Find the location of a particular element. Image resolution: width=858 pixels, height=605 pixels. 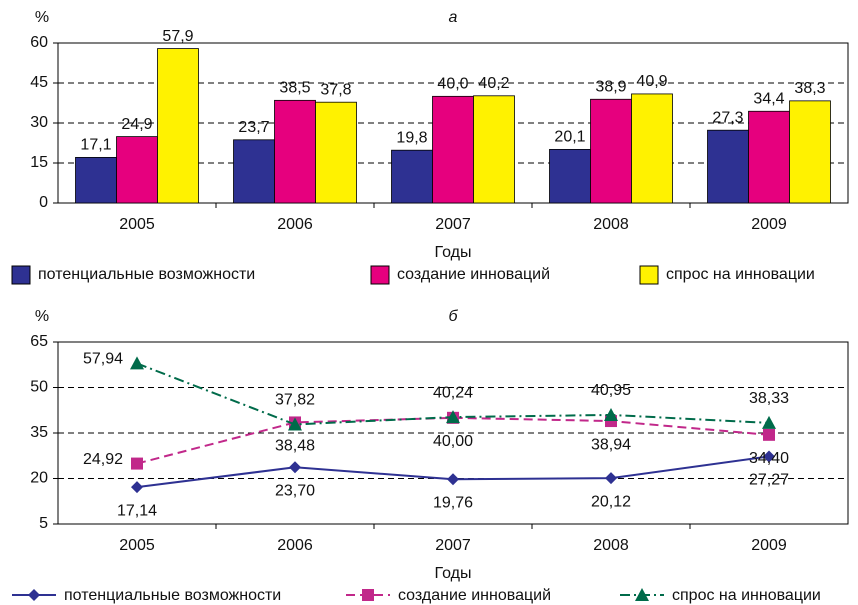

data-label: 40,95 is located at coordinates (611, 390).